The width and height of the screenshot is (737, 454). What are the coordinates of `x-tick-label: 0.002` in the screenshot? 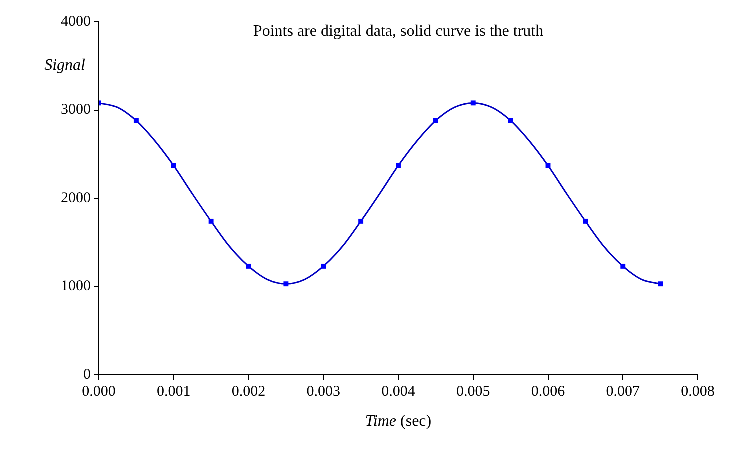 It's located at (249, 392).